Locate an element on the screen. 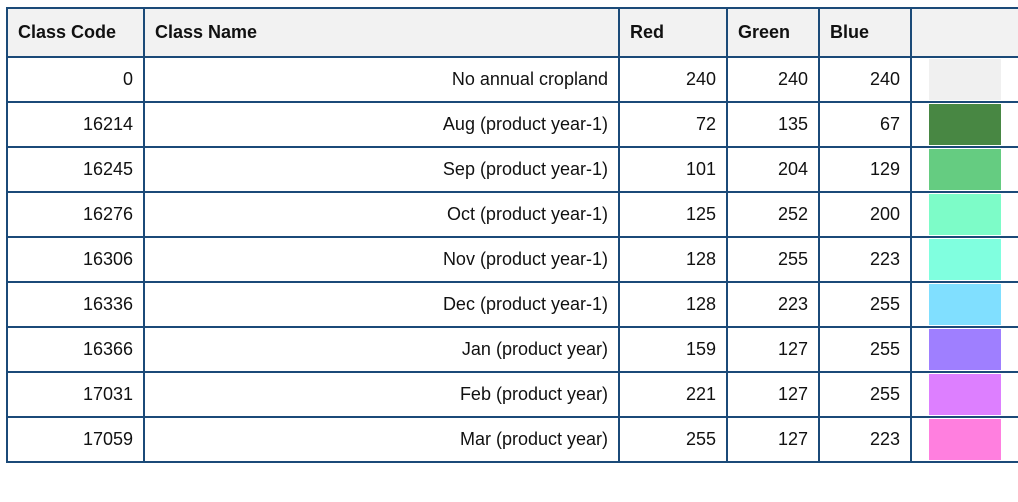  cell-class-name: Oct (product year-1) is located at coordinates (381, 214).